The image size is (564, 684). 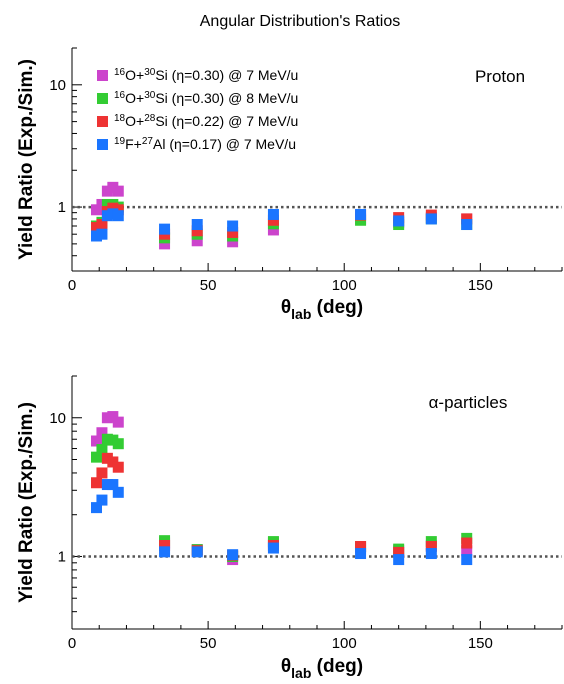 What do you see at coordinates (206, 98) in the screenshot?
I see `legend-label: 16O+30Si (η=0.30) @ 8 MeV/u` at bounding box center [206, 98].